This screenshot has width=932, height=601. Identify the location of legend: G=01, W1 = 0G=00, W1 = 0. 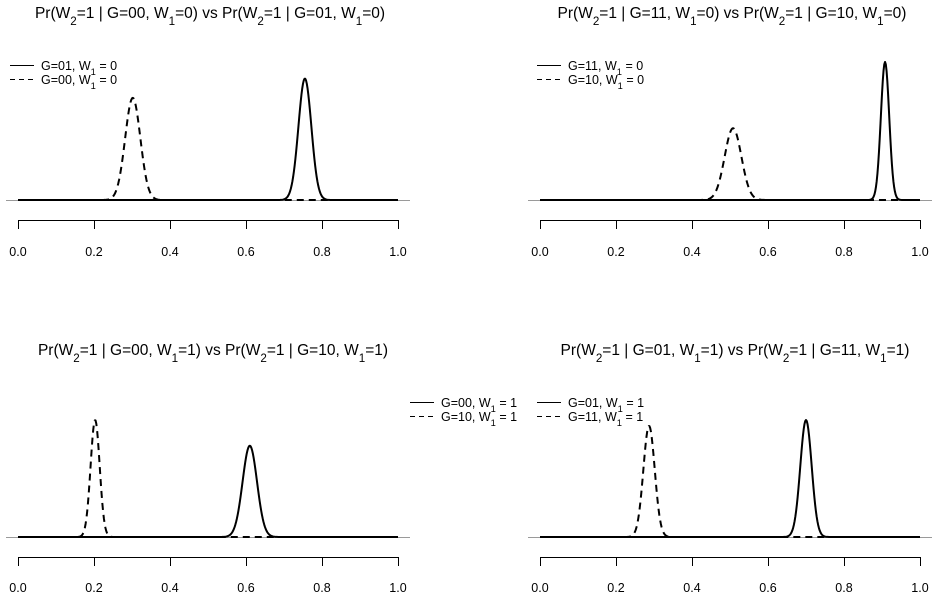
(63, 75).